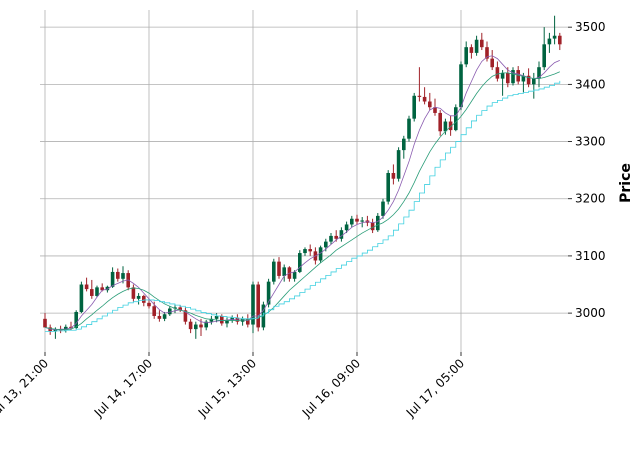  What do you see at coordinates (590, 142) in the screenshot?
I see `y-tick-label: 3300` at bounding box center [590, 142].